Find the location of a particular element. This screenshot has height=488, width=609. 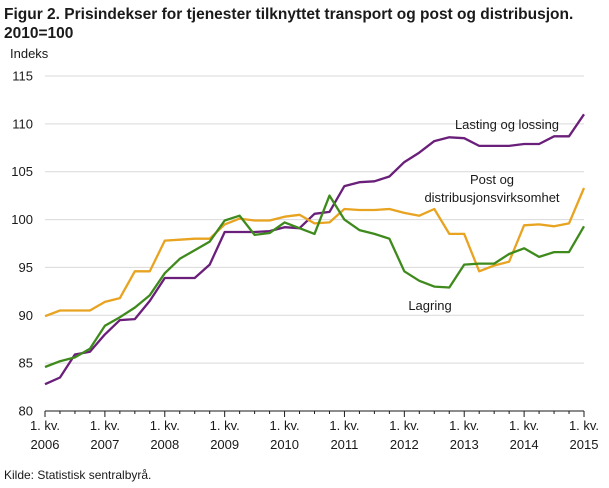

y-tick-label: 115 is located at coordinates (22, 76).